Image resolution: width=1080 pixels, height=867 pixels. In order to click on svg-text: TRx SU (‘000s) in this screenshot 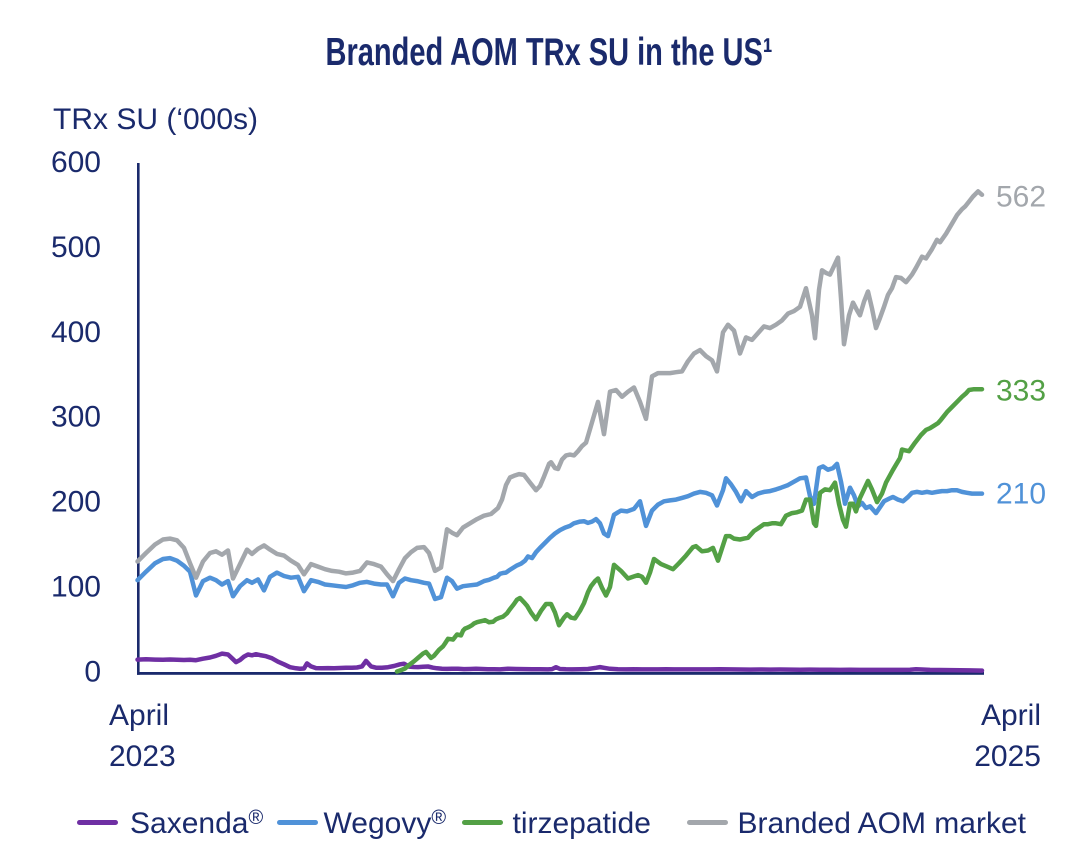, I will do `click(155, 119)`.